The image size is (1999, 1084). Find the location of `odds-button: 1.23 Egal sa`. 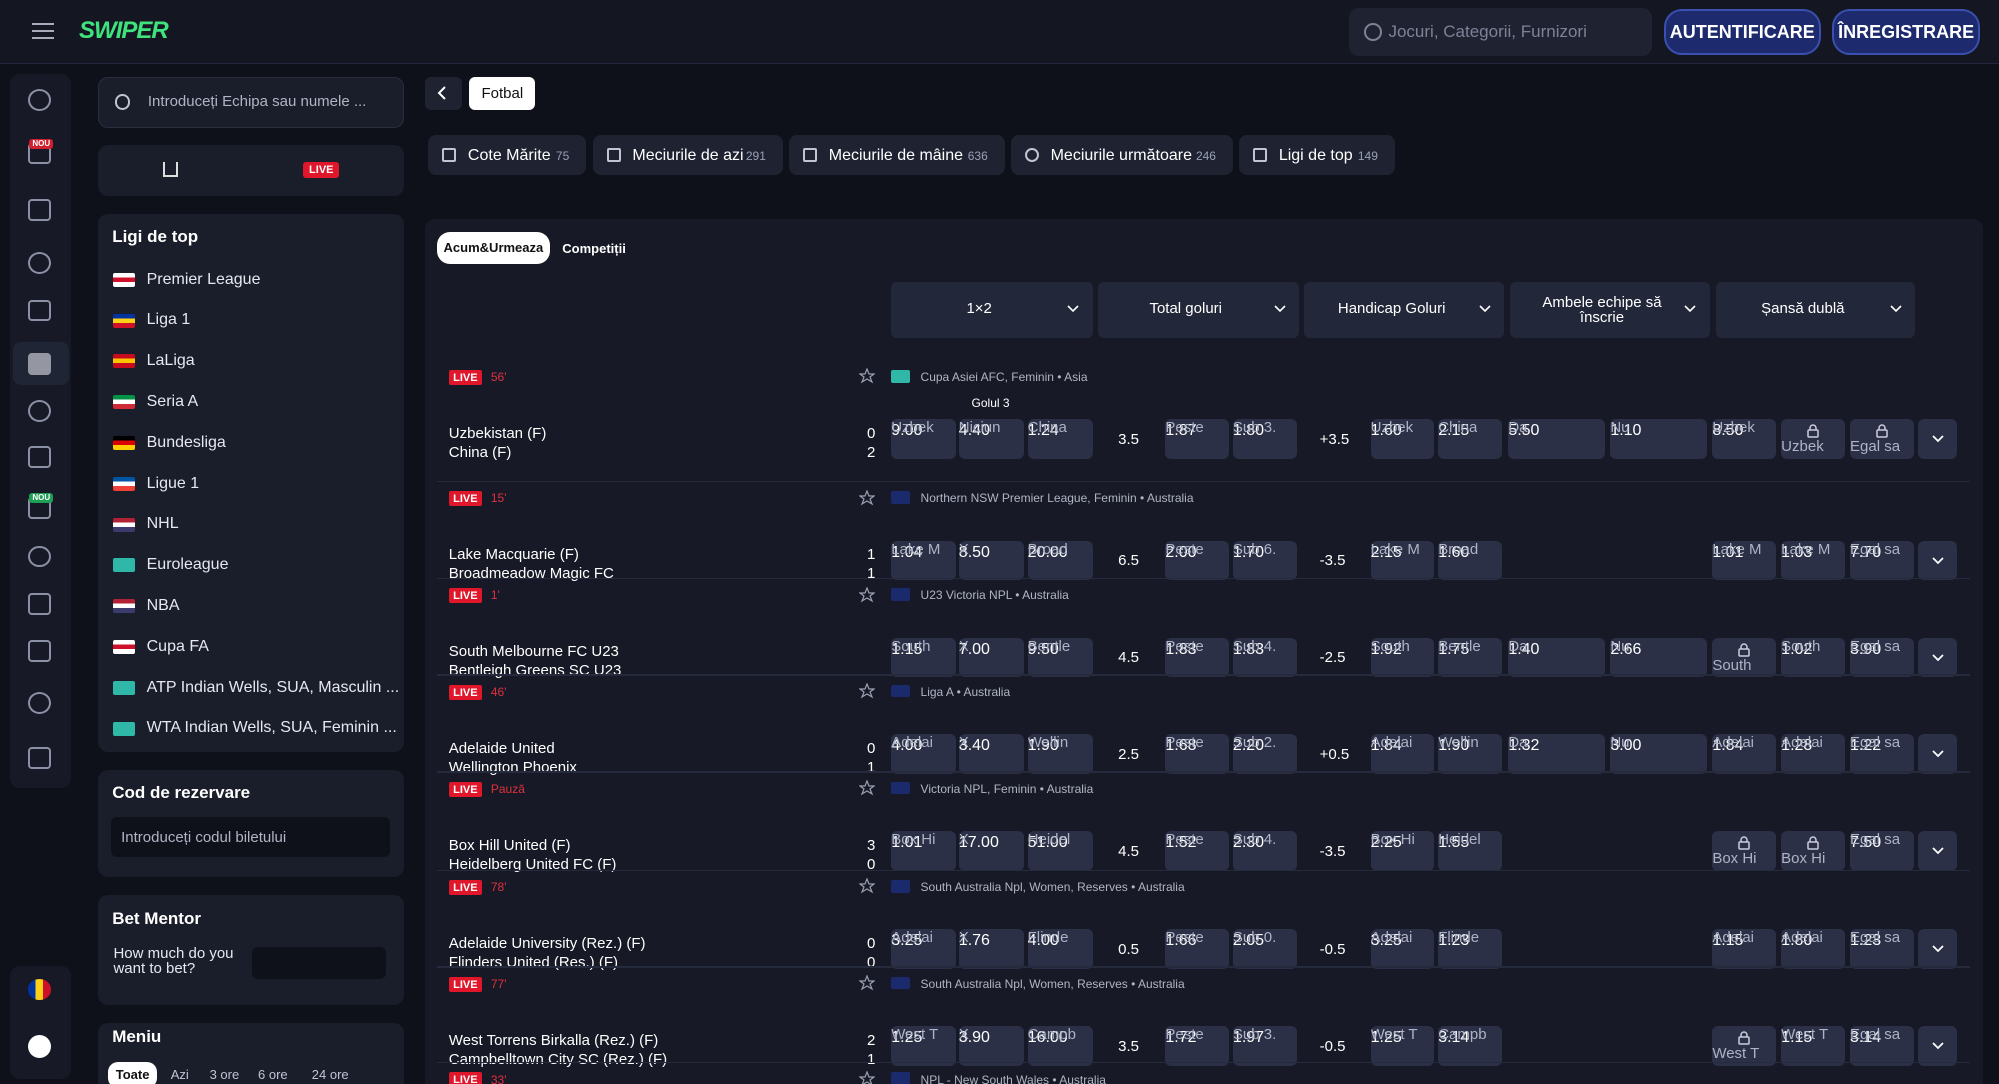

odds-button: 1.23 Egal sa is located at coordinates (1882, 949).